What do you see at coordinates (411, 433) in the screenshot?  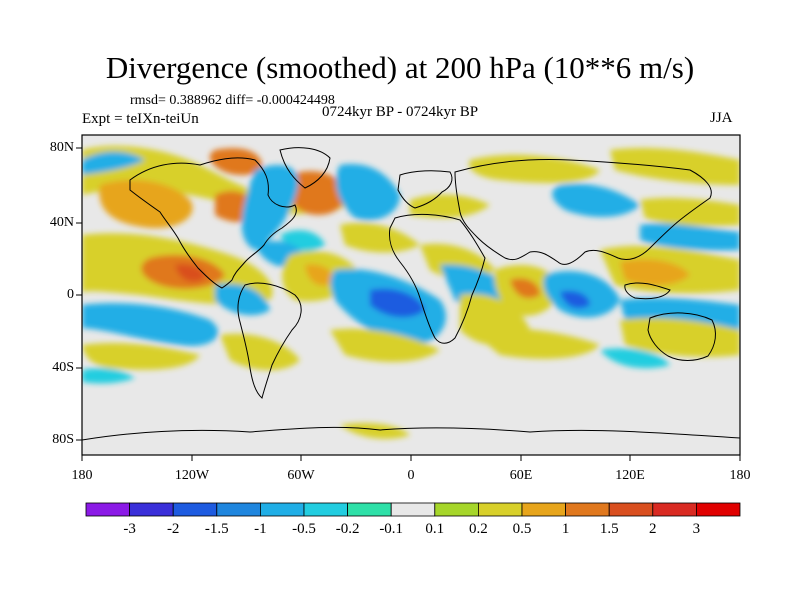 I see `antarctica-coast` at bounding box center [411, 433].